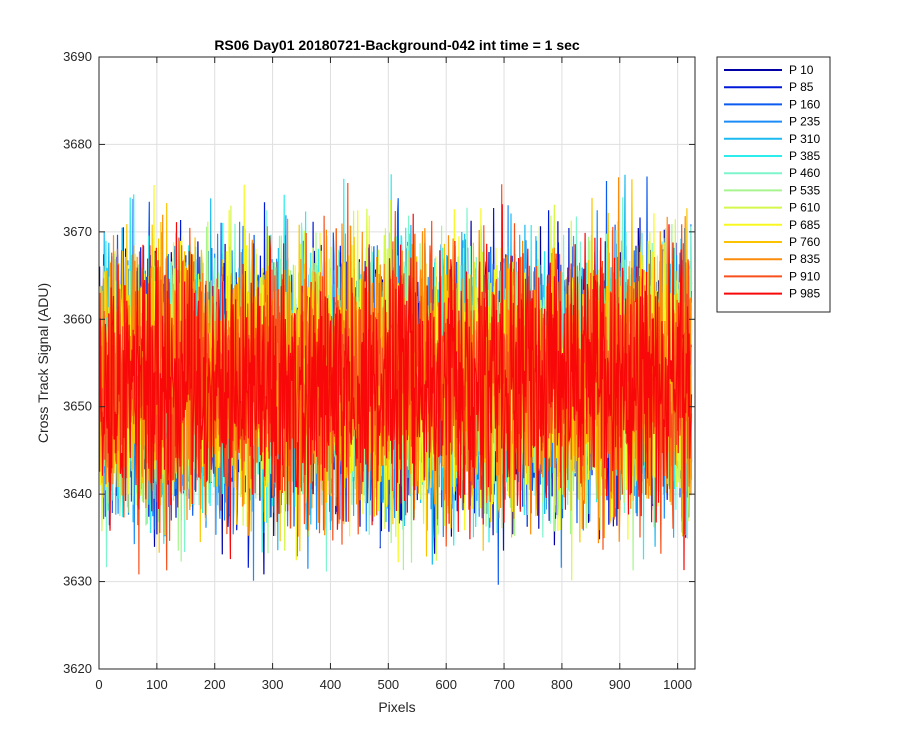  What do you see at coordinates (77, 668) in the screenshot?
I see `y-tick-label: 3620` at bounding box center [77, 668].